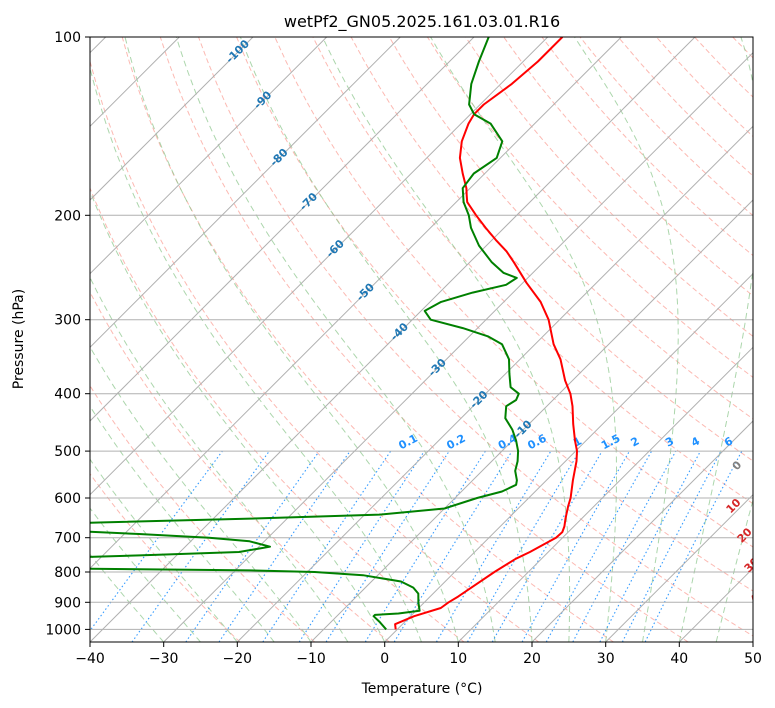  I want to click on y-axis-label: Pressure (hPa), so click(19, 339).